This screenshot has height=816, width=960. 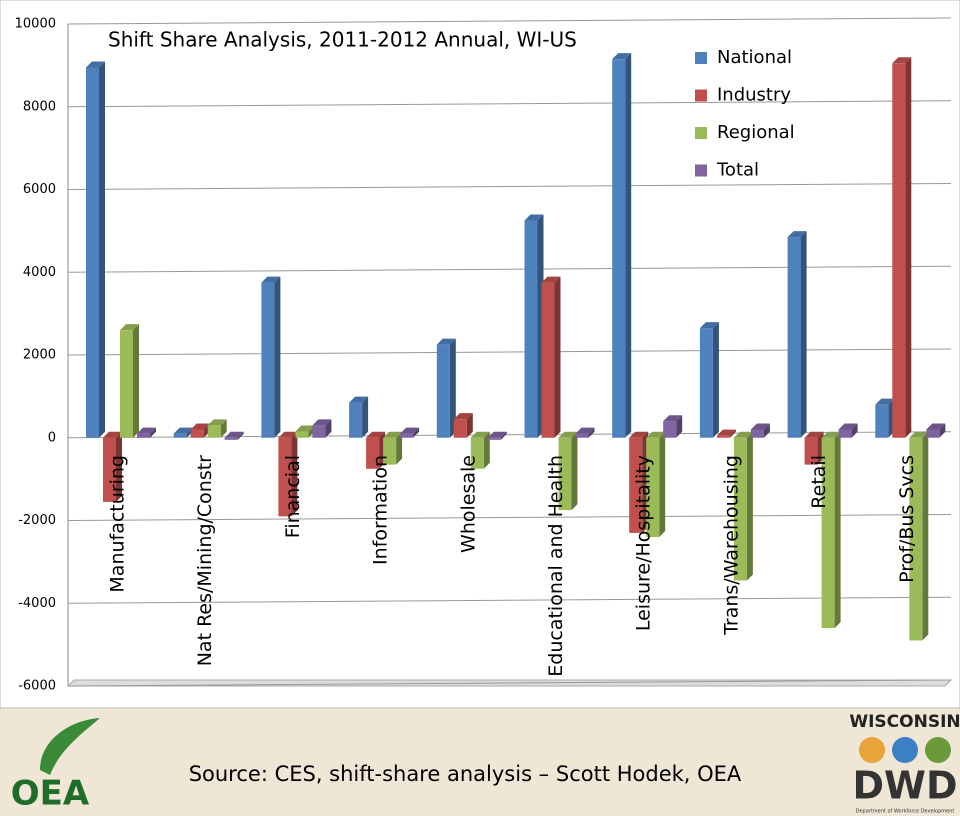 I want to click on x-tick-label: Nat Res/Mining/Constr, so click(x=205, y=560).